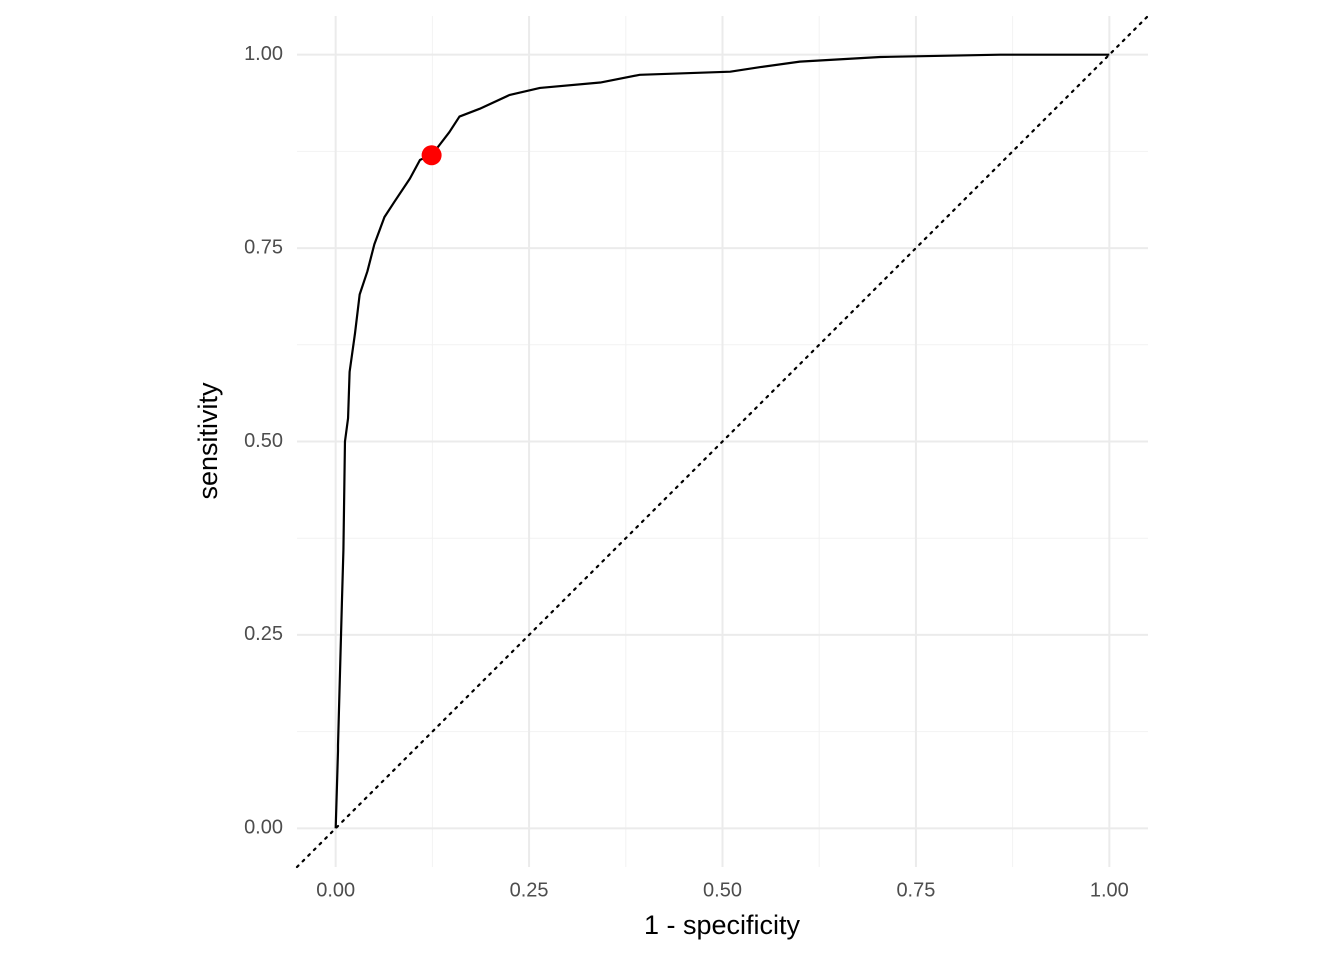 The height and width of the screenshot is (965, 1344). Describe the element at coordinates (263, 441) in the screenshot. I see `y-tick-label: 0.50` at that location.